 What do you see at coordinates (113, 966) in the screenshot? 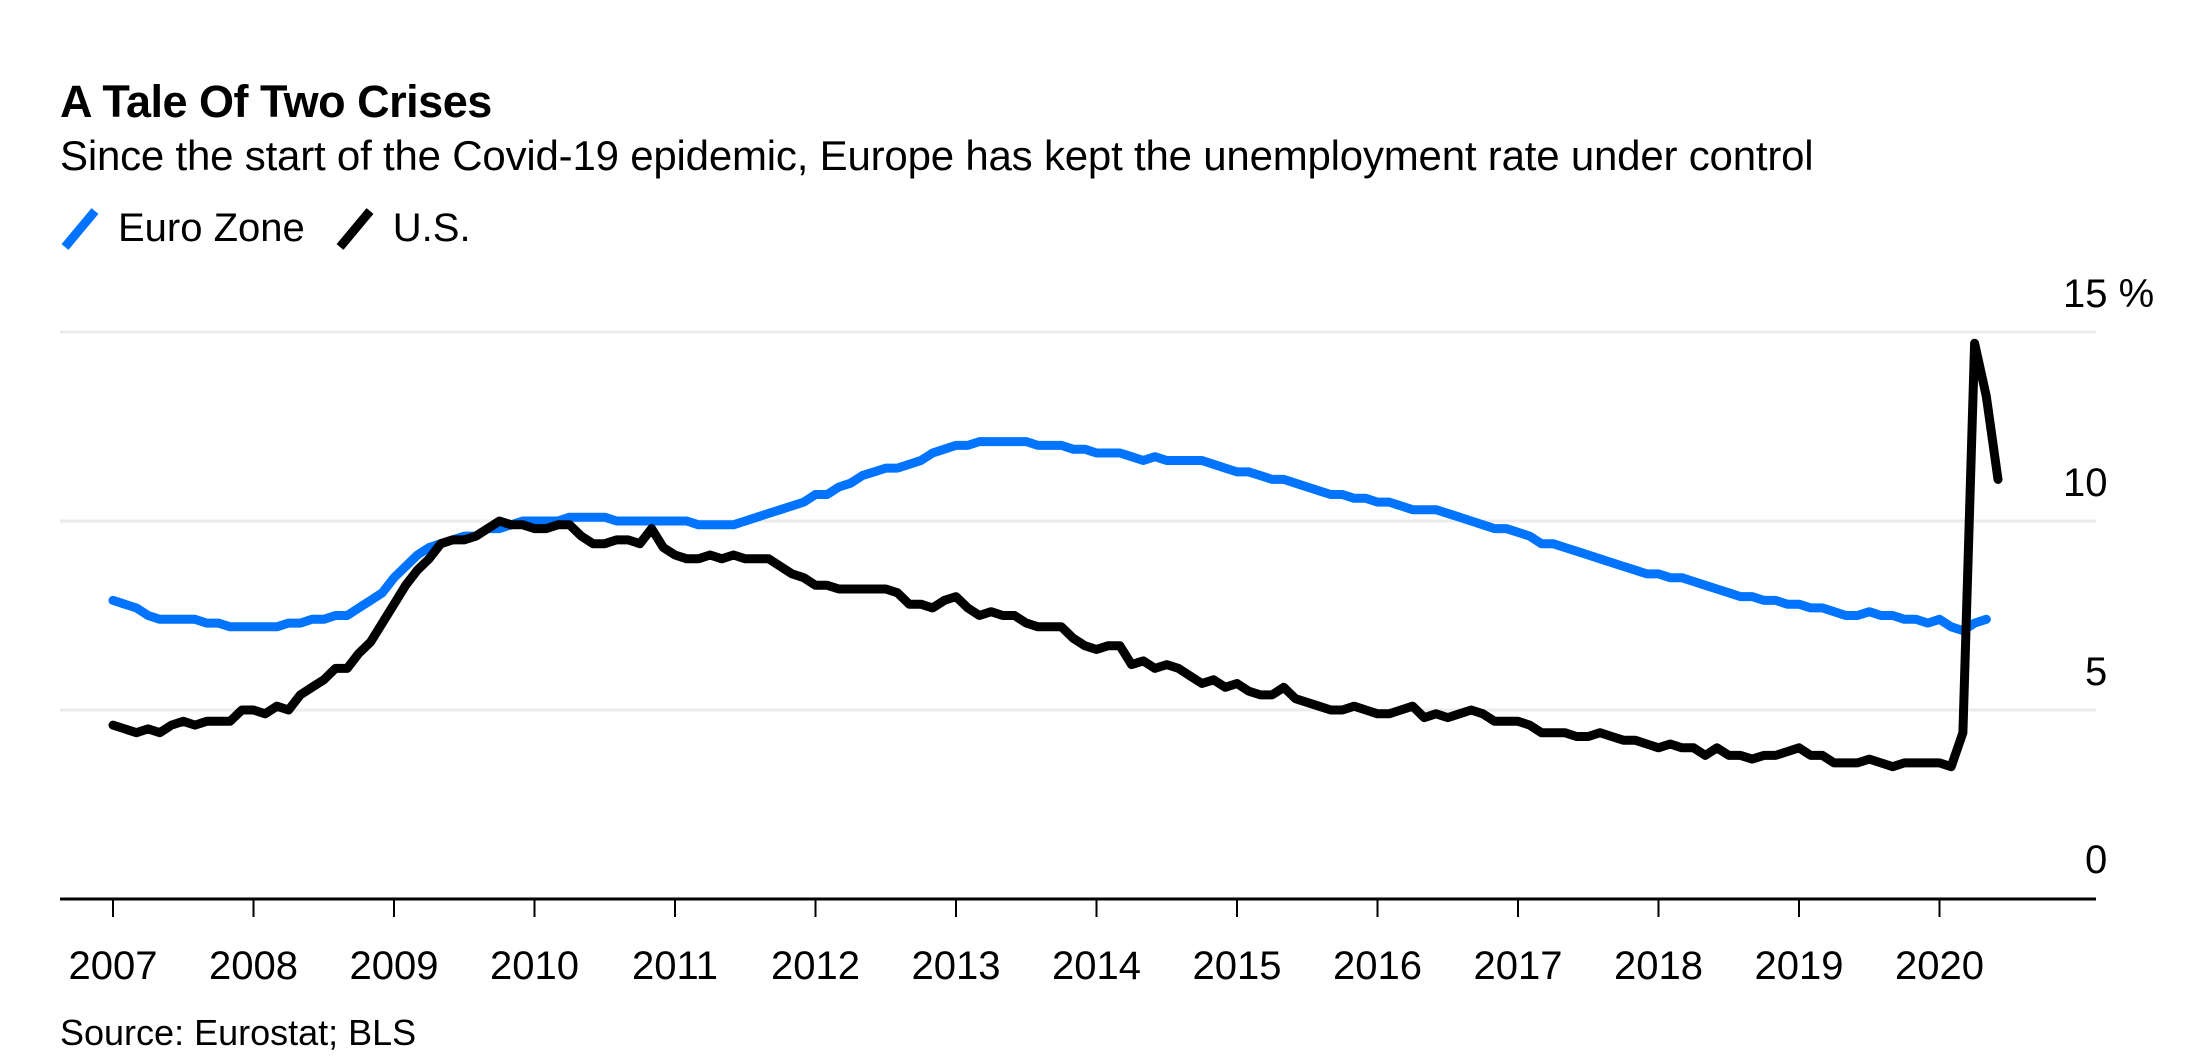
I see `x-tick-label: 2007` at bounding box center [113, 966].